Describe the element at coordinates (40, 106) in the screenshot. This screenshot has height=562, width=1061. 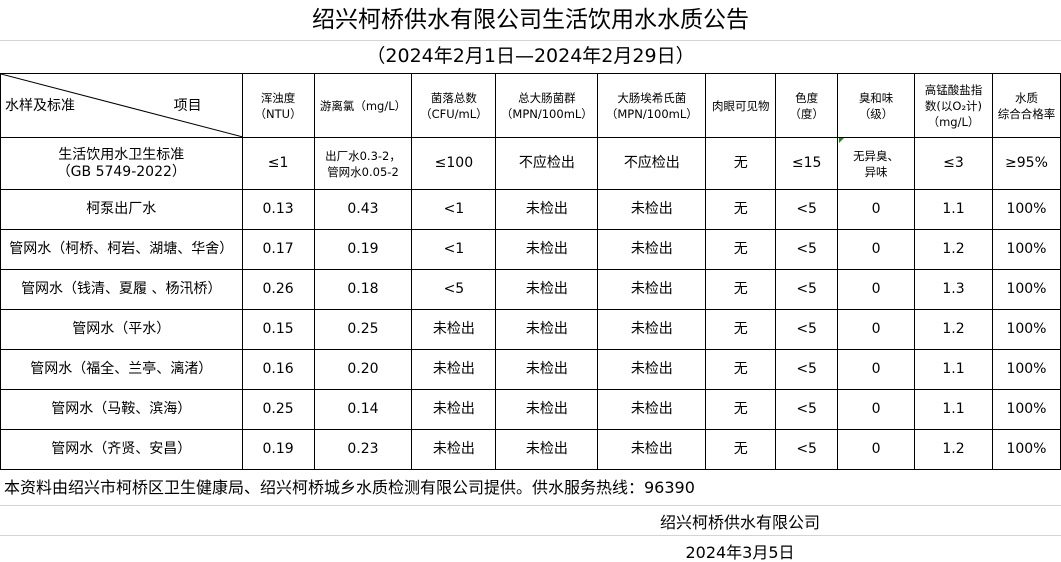
I see `row-axis-label: 水样及标准` at that location.